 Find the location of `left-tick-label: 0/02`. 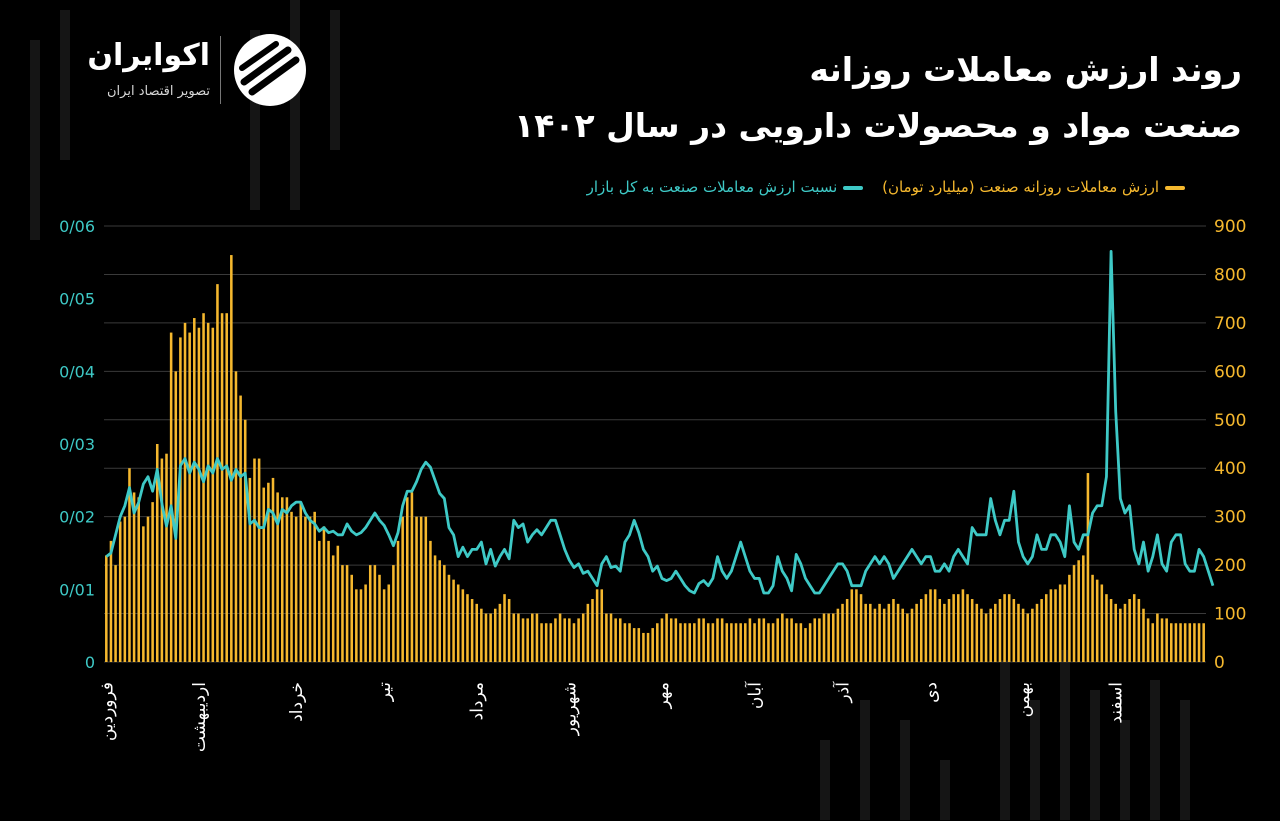

left-tick-label: 0/02 is located at coordinates (77, 517).